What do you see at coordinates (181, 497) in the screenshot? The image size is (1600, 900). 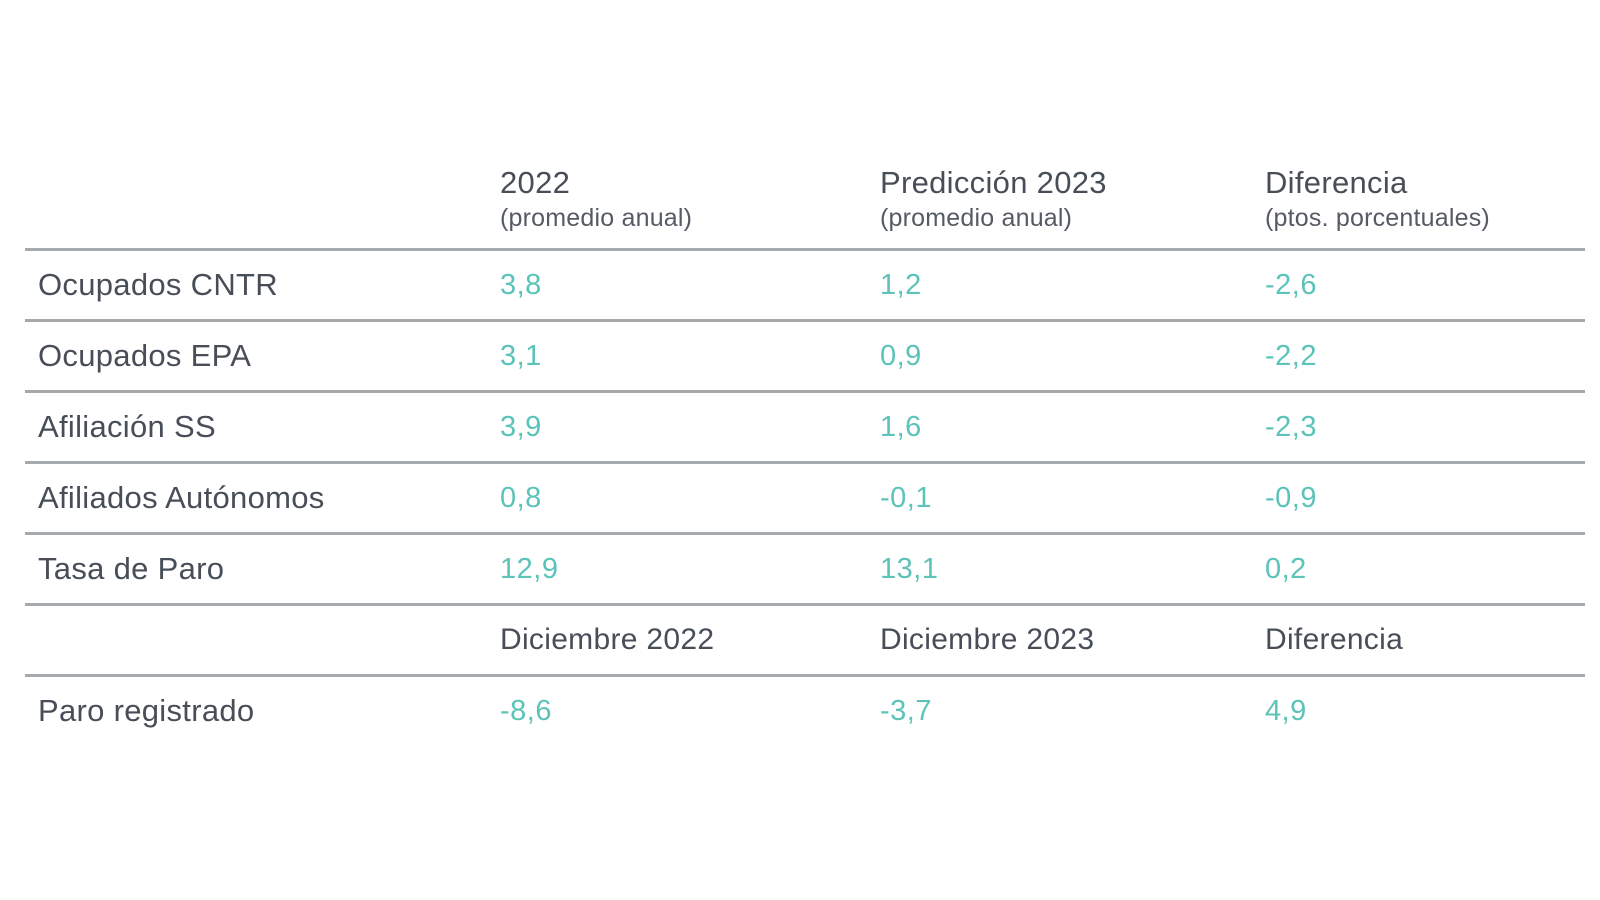 I see `row-label: Afiliados Autónomos` at bounding box center [181, 497].